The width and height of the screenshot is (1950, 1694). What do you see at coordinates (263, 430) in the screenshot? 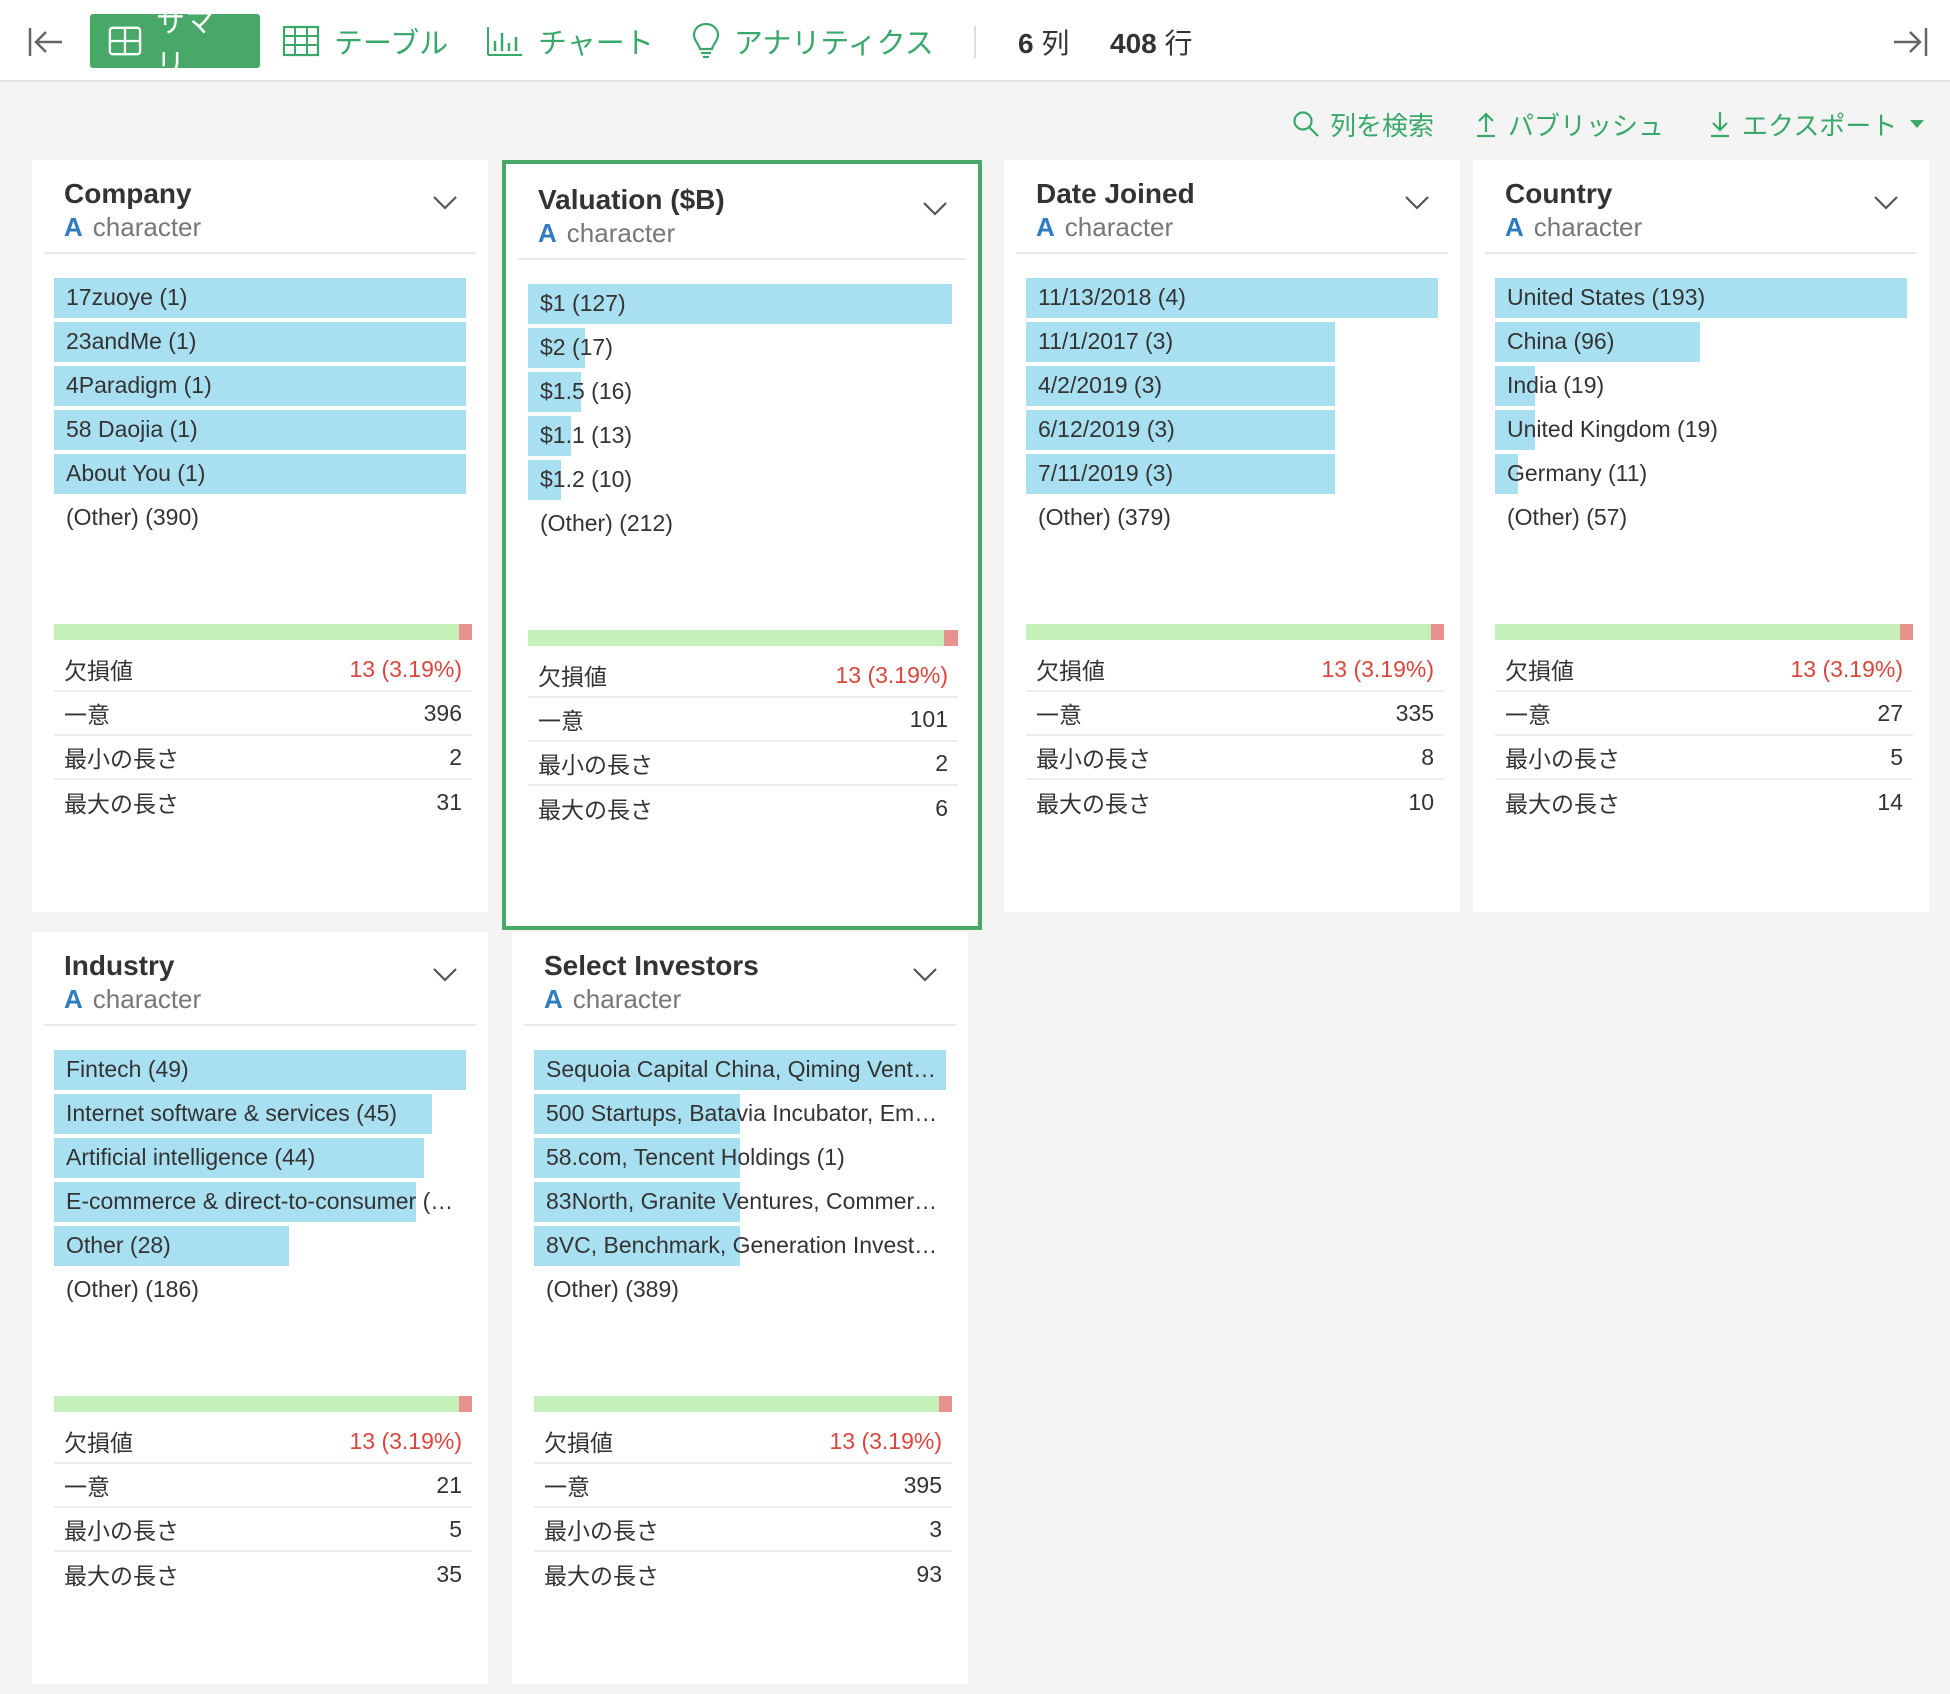
I see `top-value-row: 58 Daojia (1)` at bounding box center [263, 430].